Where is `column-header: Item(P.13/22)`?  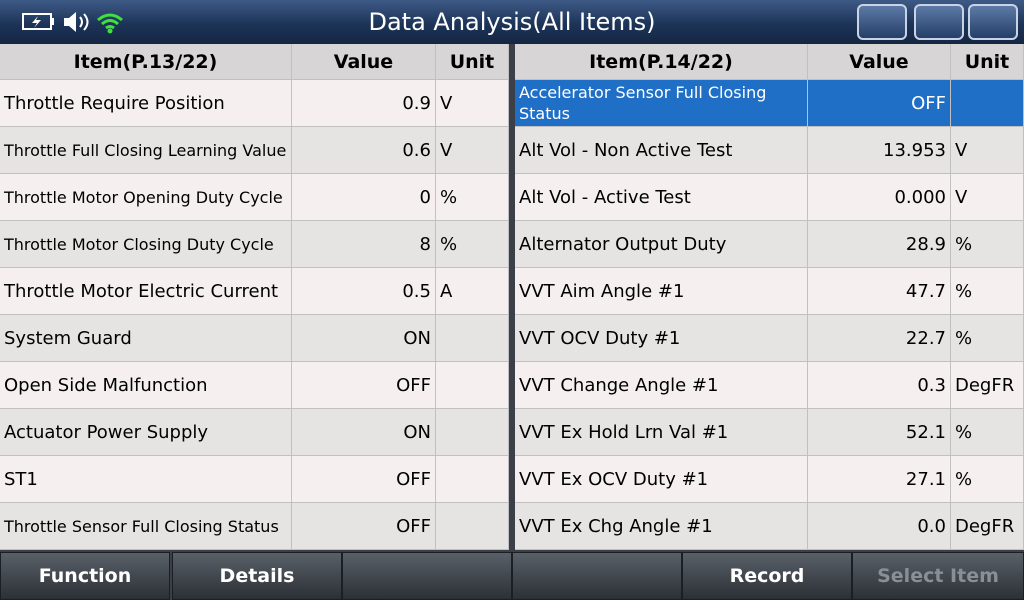 column-header: Item(P.13/22) is located at coordinates (146, 62).